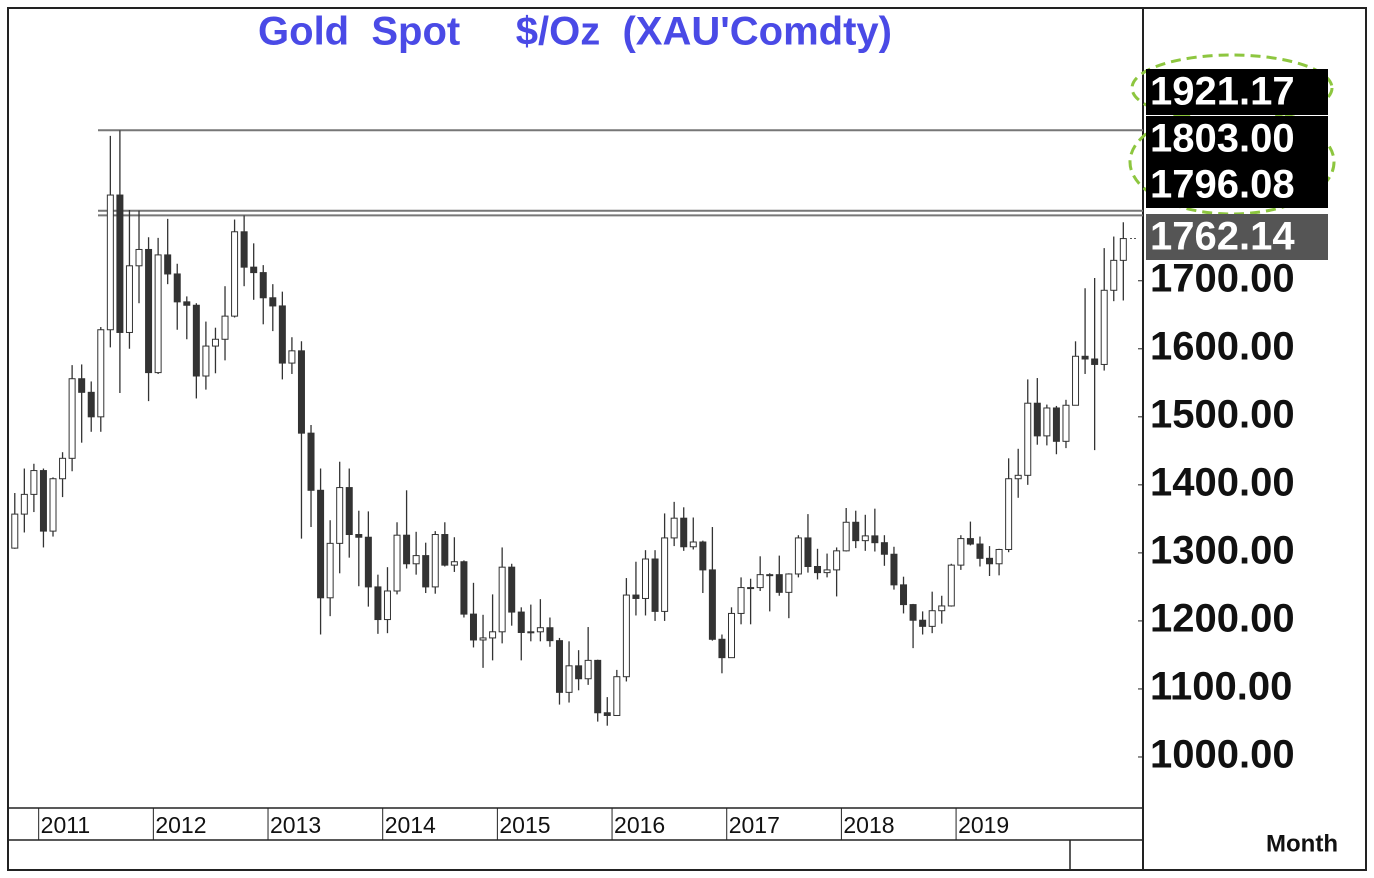 Image resolution: width=1374 pixels, height=878 pixels. Describe the element at coordinates (1222, 346) in the screenshot. I see `y-tick-label: 1600.00` at that location.